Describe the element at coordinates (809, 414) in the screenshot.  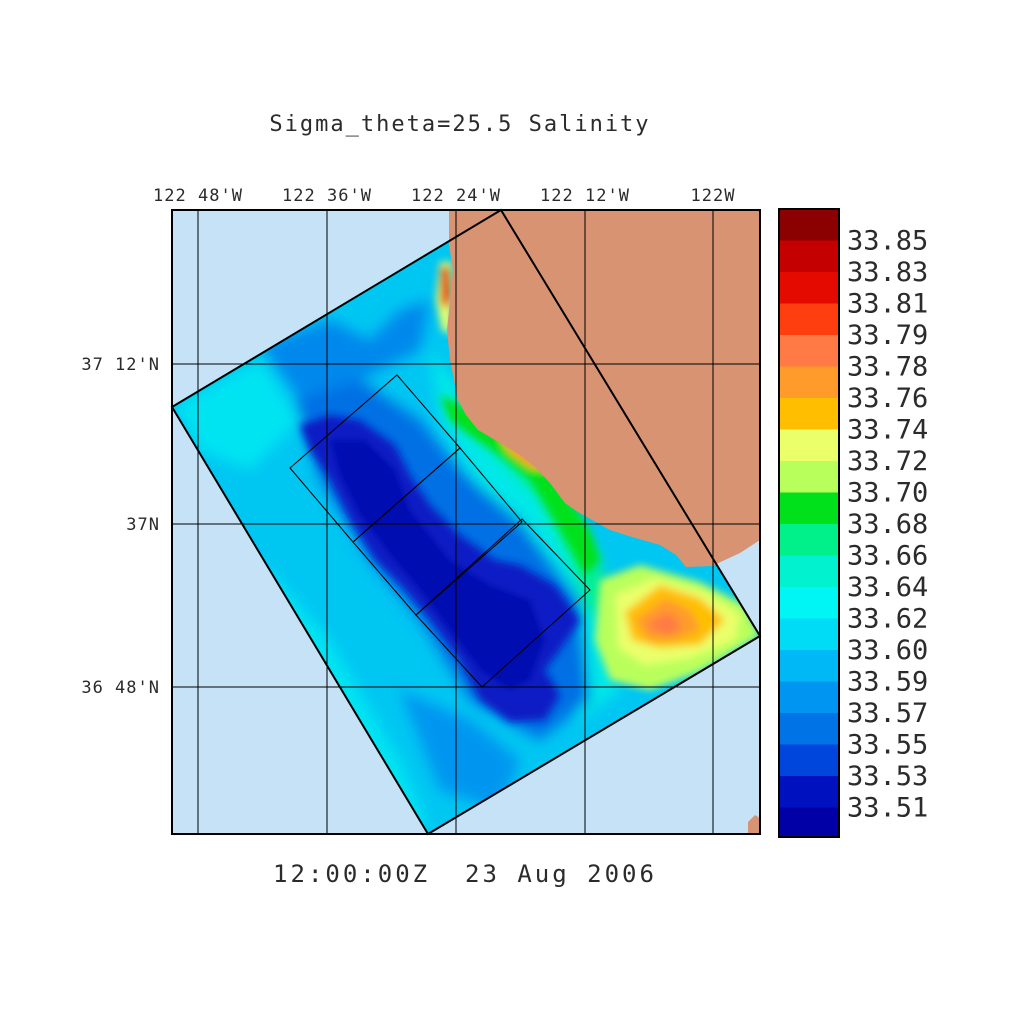
I see `colorbar-swatch-33.74` at that location.